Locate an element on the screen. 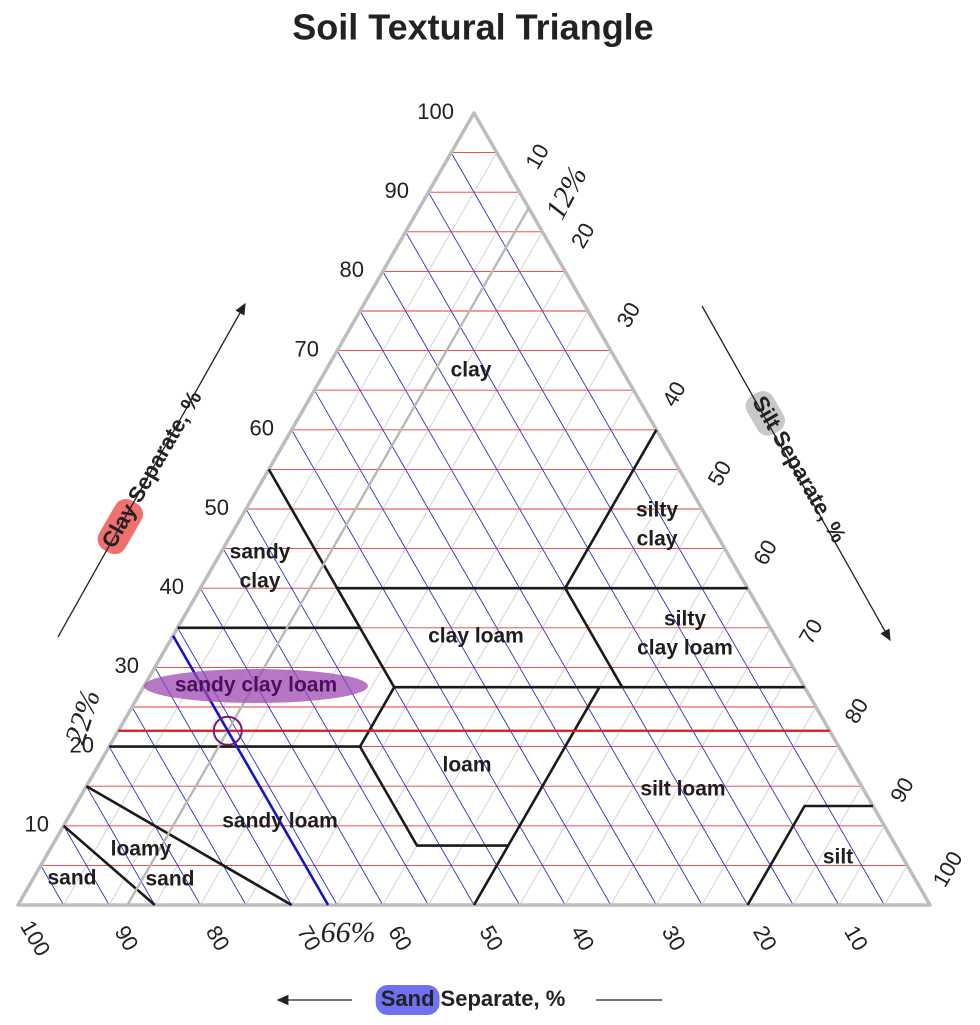  region-label: sandy clay loam is located at coordinates (256, 685).